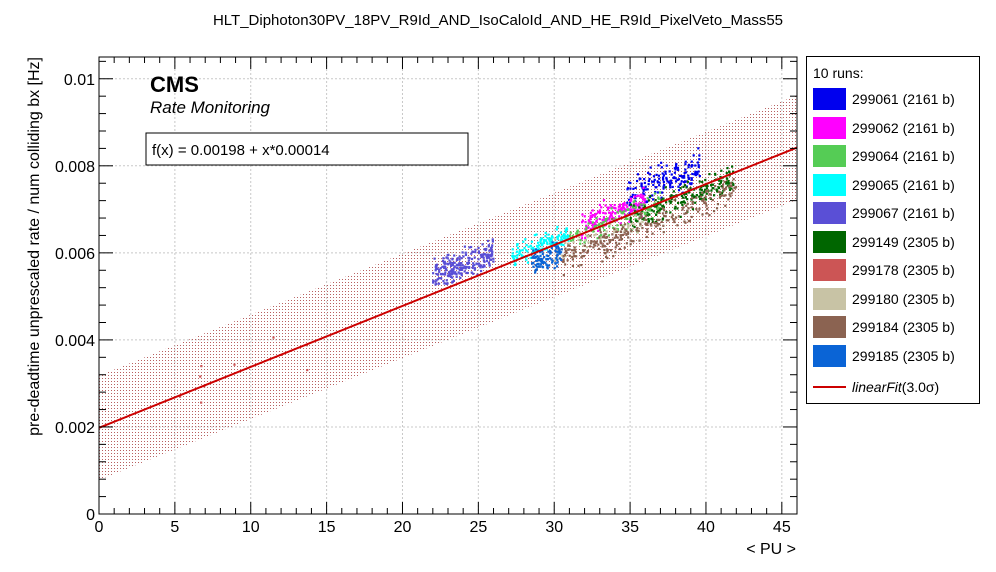 Image resolution: width=996 pixels, height=572 pixels. I want to click on y-tick-label: 0.01, so click(79, 80).